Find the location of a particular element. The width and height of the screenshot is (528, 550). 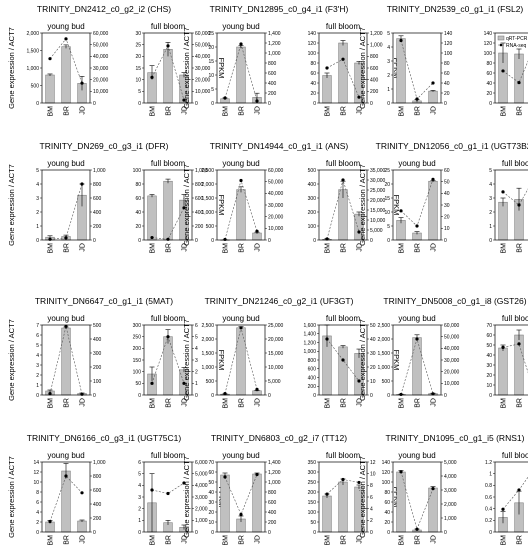

chart-3-p2-xtick-BM: BM is located at coordinates (504, 111).